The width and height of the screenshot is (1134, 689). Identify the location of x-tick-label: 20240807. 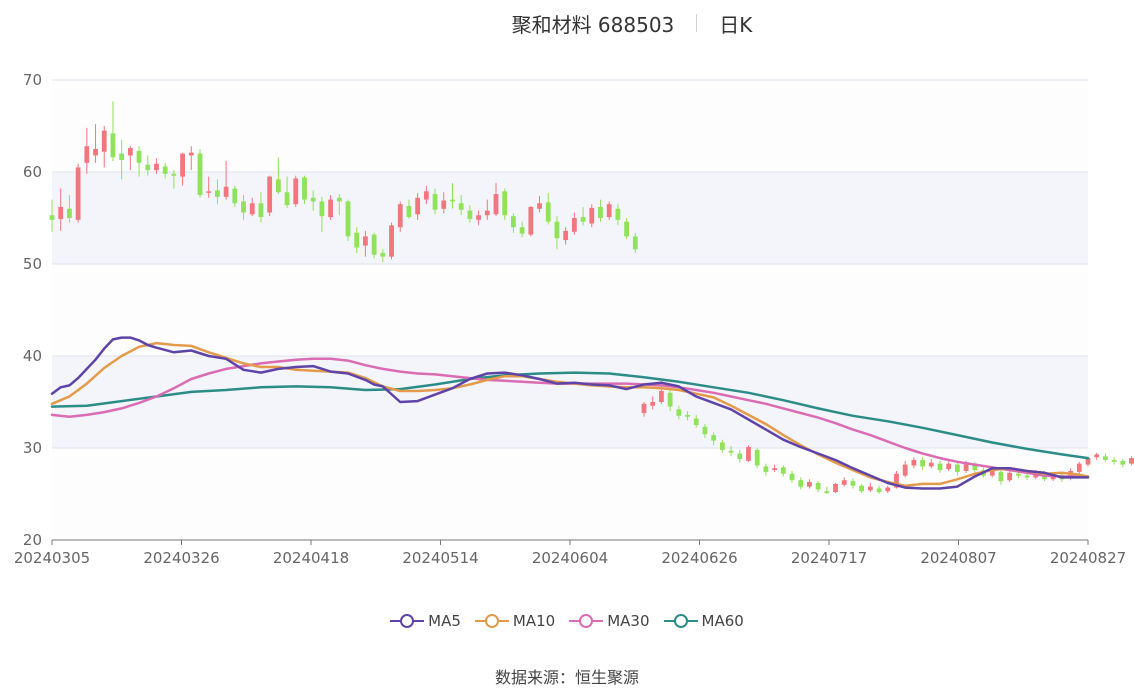
(958, 558).